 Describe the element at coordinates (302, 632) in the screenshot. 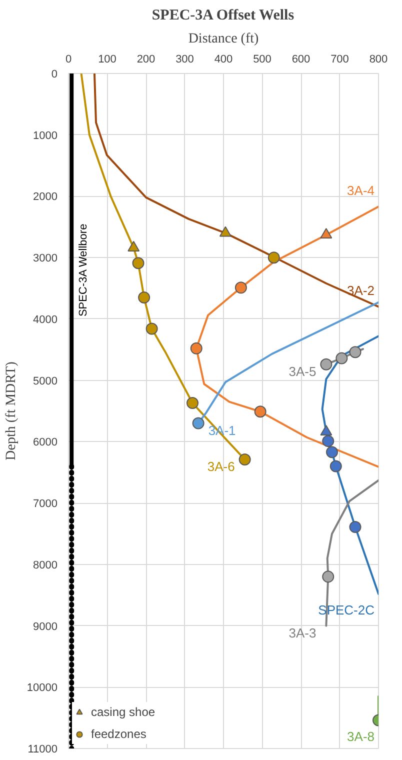

I see `series-label: 3A-3` at that location.